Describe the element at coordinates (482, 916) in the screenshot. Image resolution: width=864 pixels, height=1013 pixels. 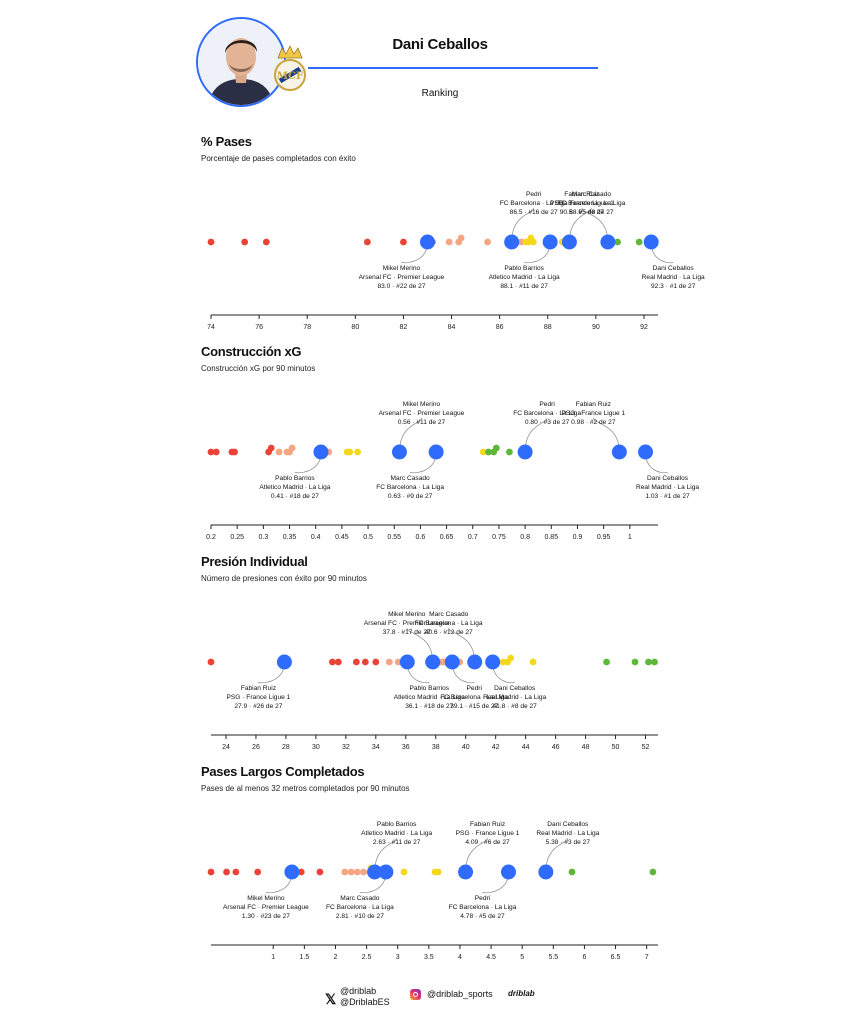
I see `highlight-label-rank: 4.78 · #5 de 27` at that location.